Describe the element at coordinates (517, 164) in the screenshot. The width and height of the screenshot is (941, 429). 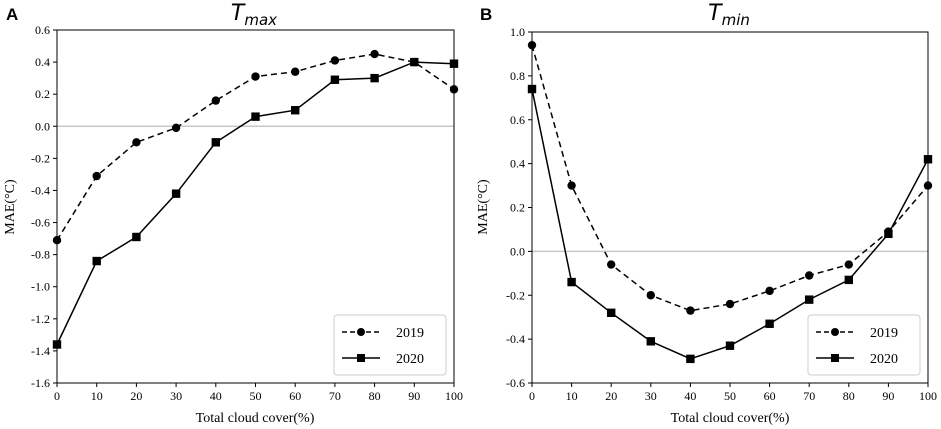
I see `y-tick-label-b: 0.4` at that location.